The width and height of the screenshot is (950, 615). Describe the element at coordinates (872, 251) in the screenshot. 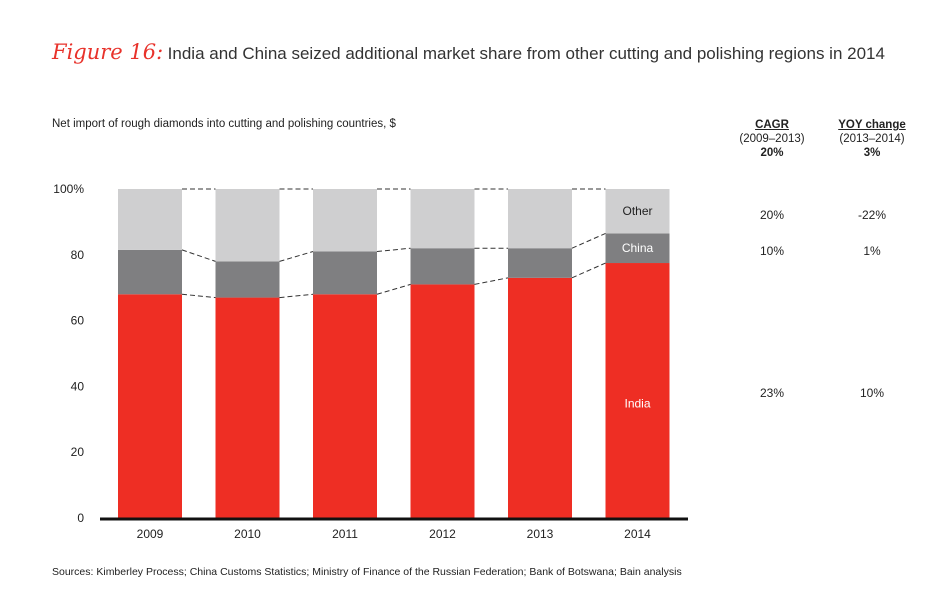

I see `china-yoy: 1%` at that location.